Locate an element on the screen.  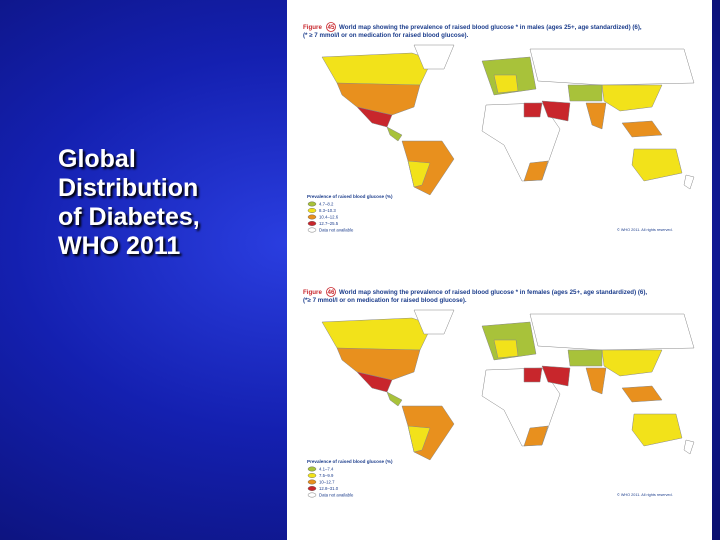
title-line: Global is located at coordinates (97, 159).